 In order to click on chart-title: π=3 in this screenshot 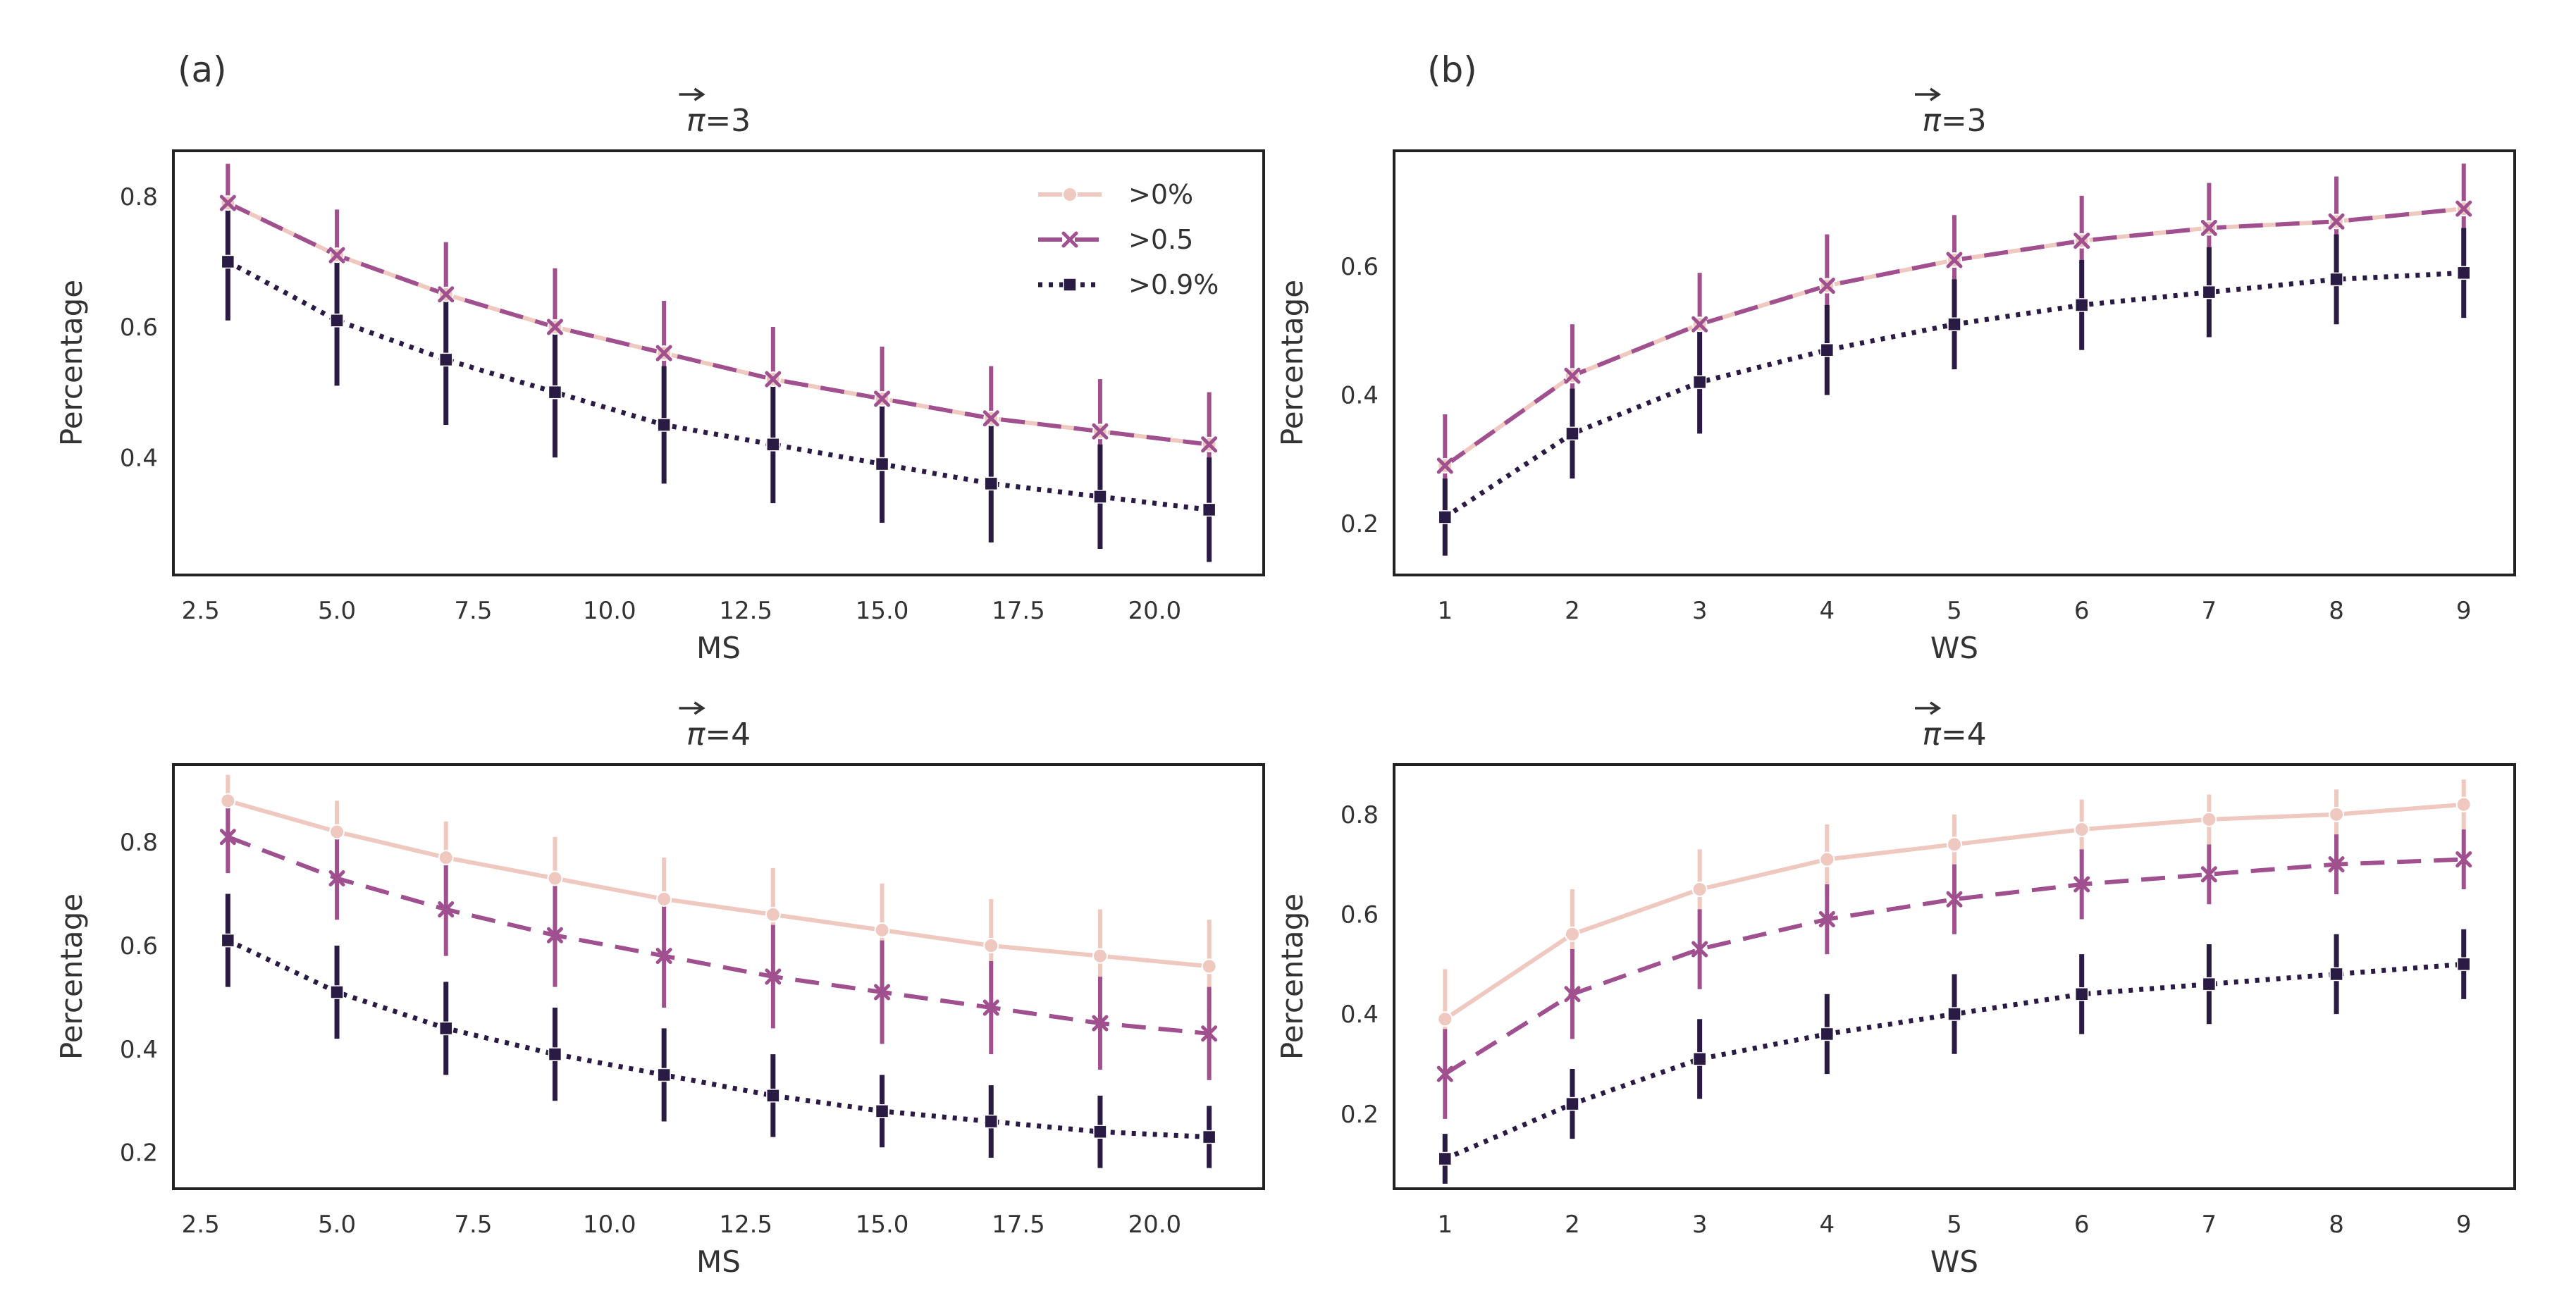, I will do `click(718, 121)`.